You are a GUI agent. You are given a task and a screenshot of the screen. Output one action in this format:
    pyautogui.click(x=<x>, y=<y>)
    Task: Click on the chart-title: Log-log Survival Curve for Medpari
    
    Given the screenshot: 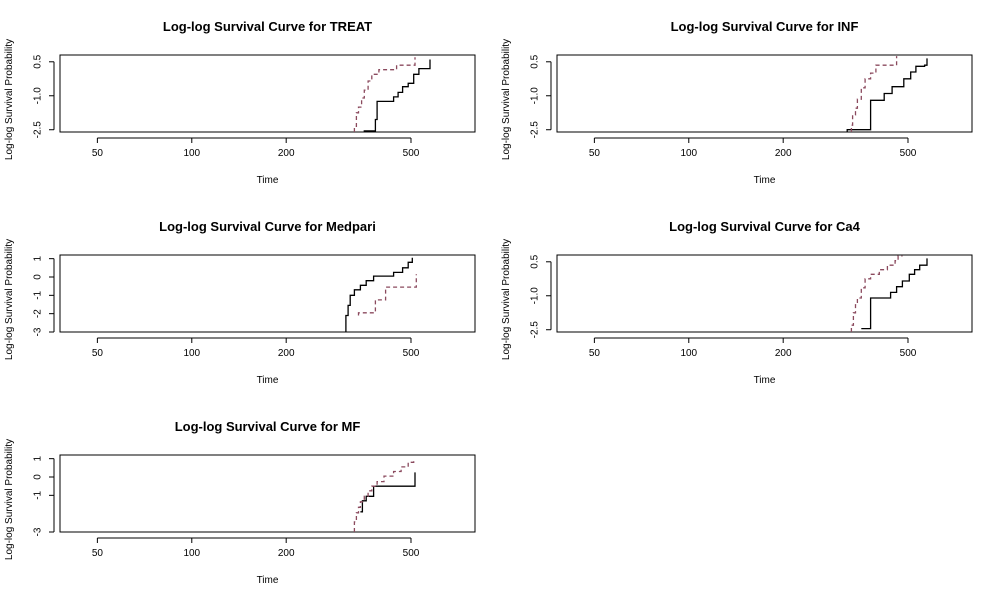 What is the action you would take?
    pyautogui.click(x=267, y=226)
    